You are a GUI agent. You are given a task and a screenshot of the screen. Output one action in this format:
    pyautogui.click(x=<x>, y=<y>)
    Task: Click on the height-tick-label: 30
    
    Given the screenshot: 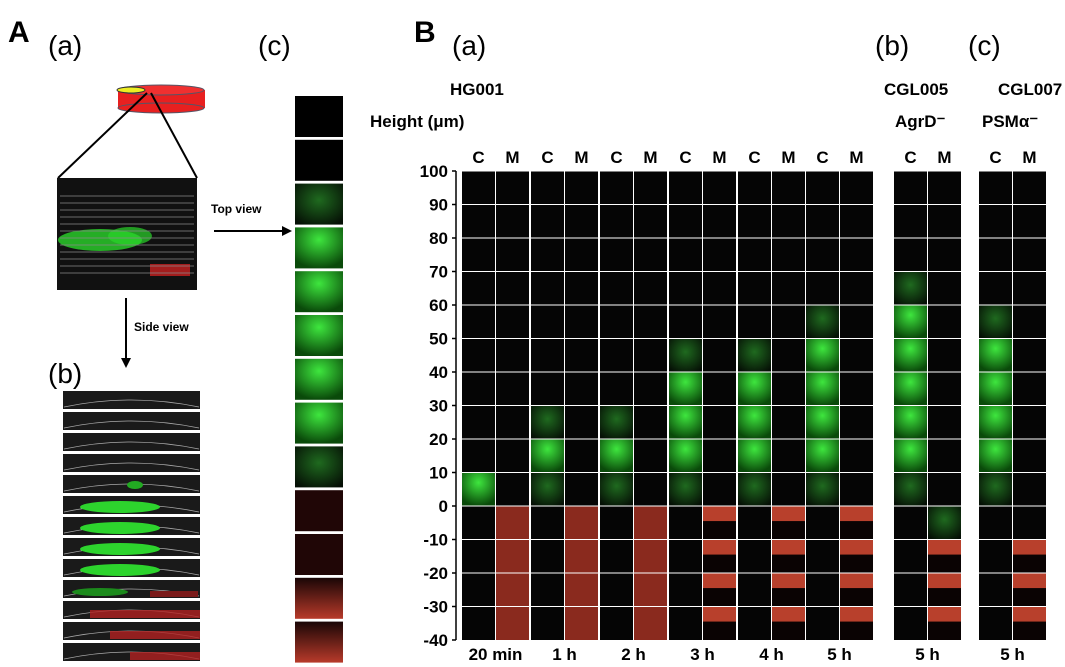 What is the action you would take?
    pyautogui.click(x=438, y=406)
    